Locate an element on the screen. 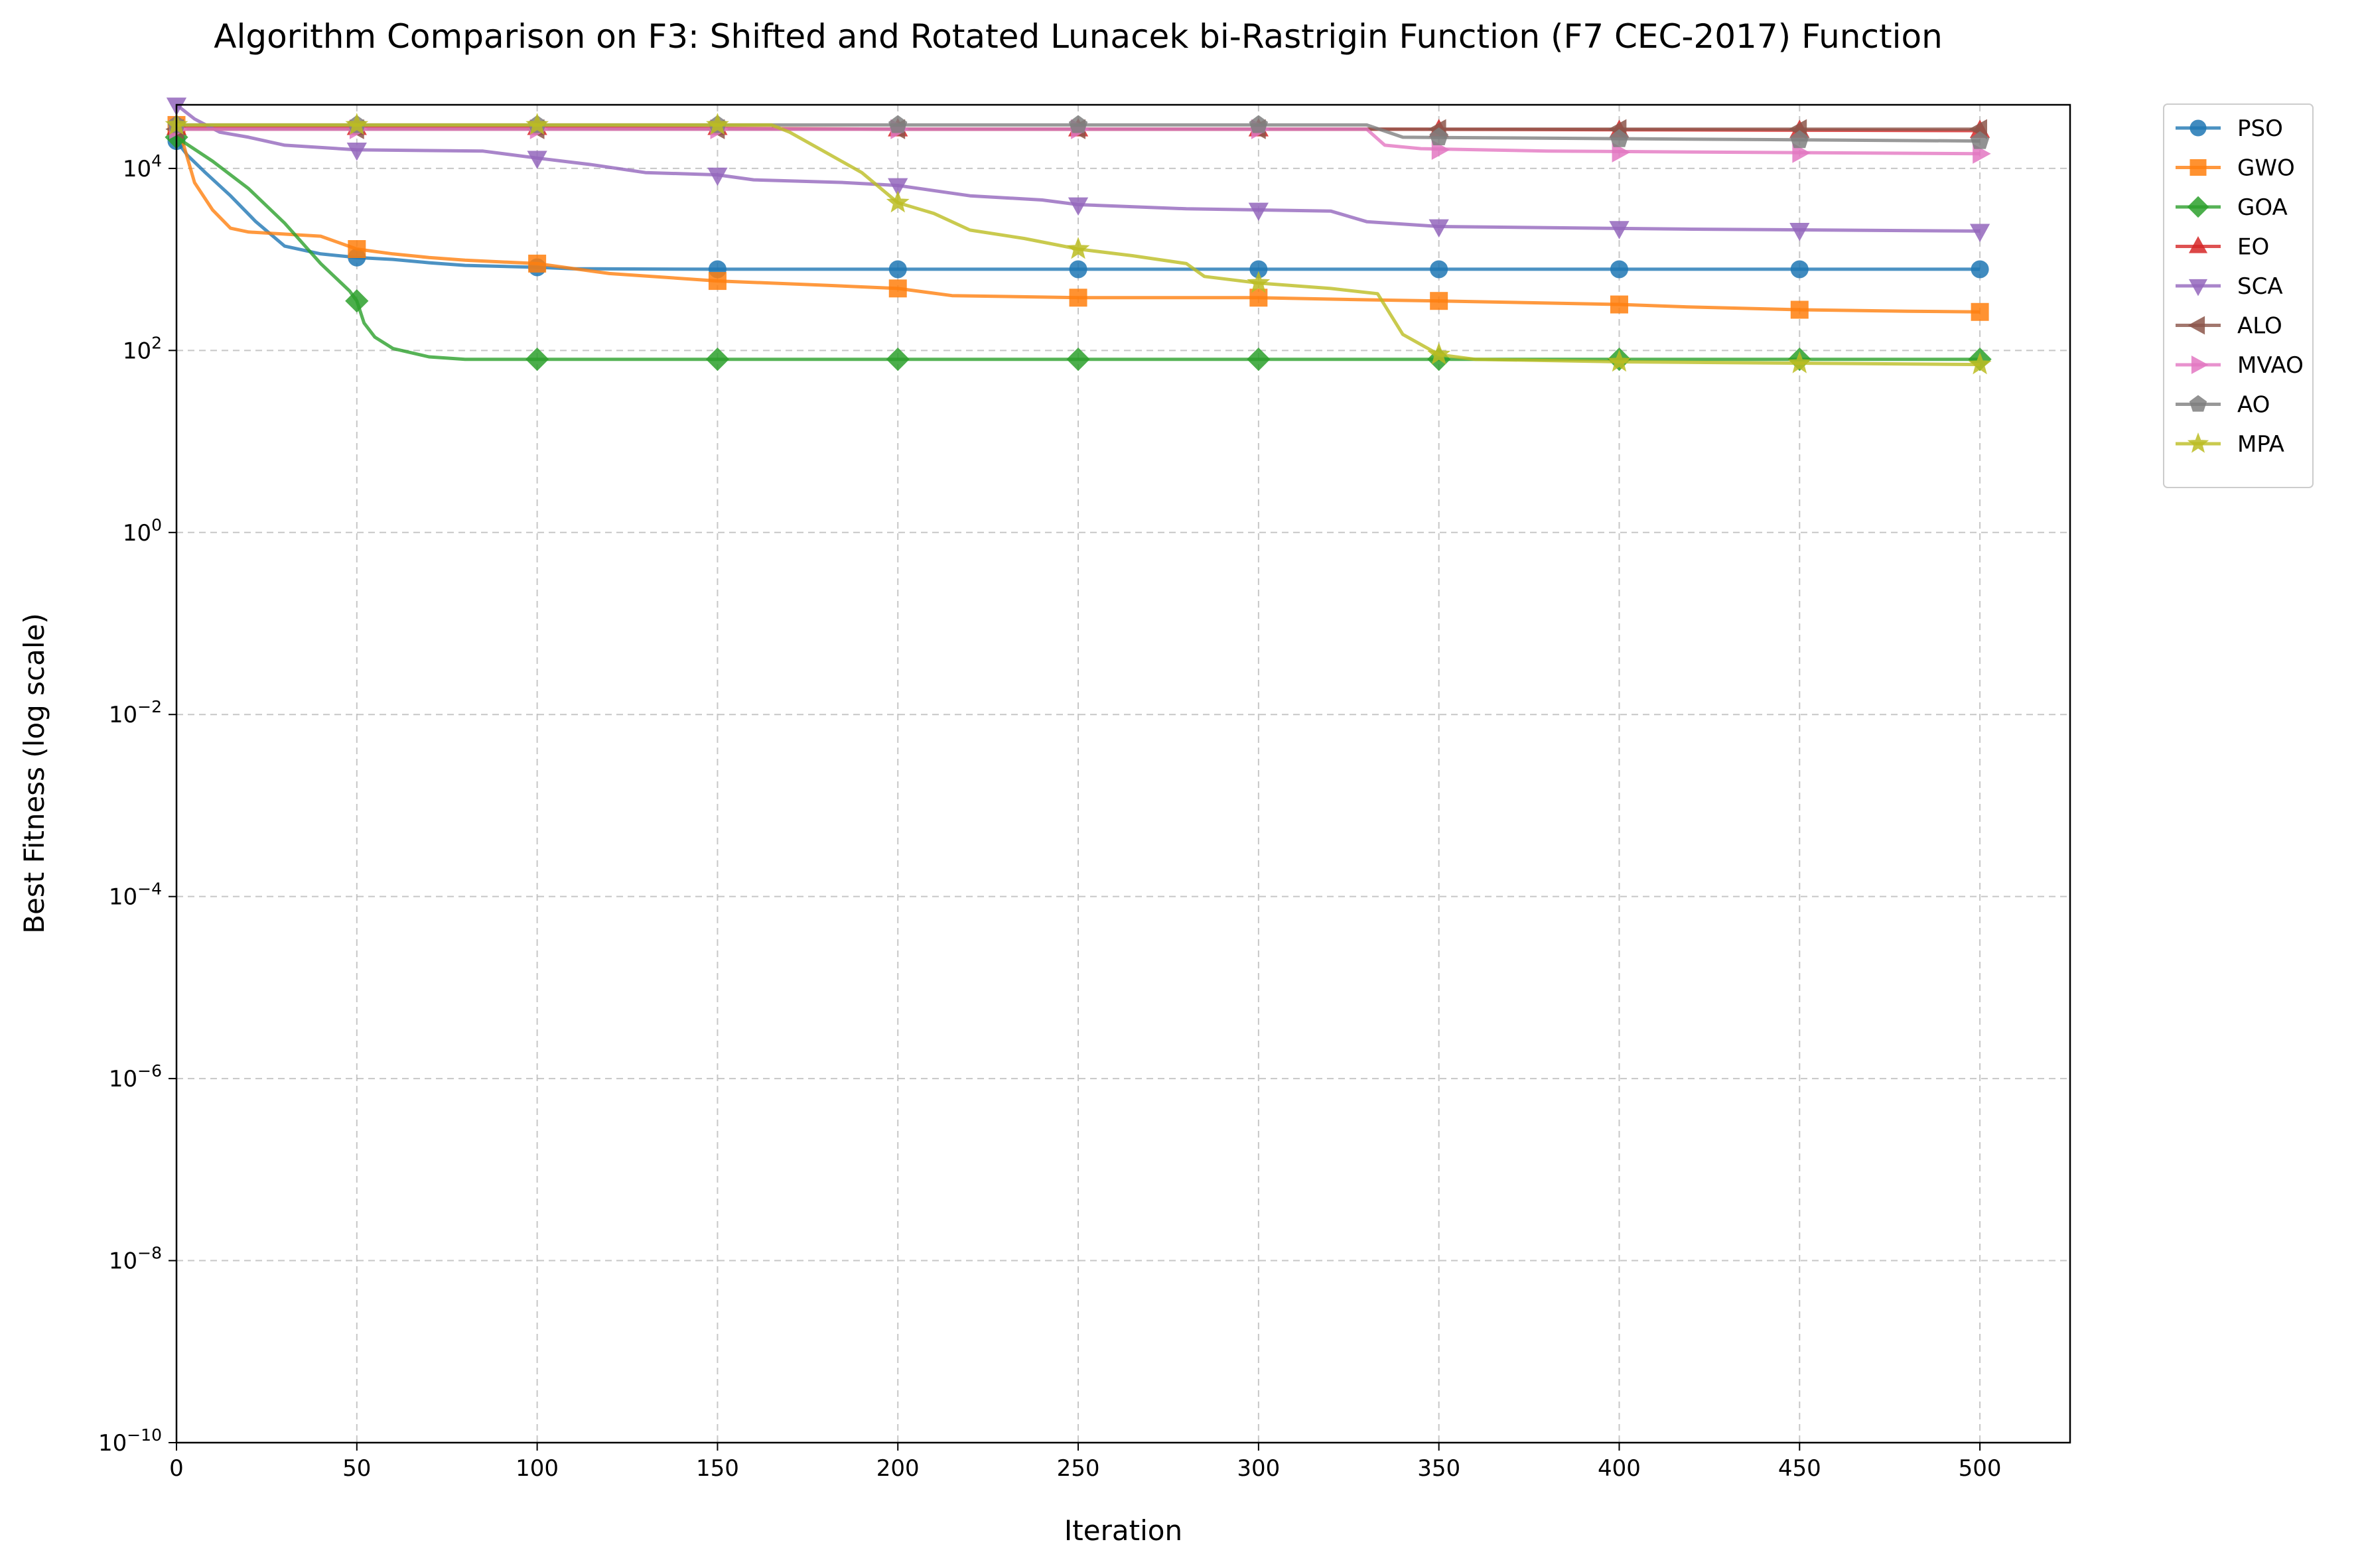  legend-item-ao: AO is located at coordinates (2223, 405).